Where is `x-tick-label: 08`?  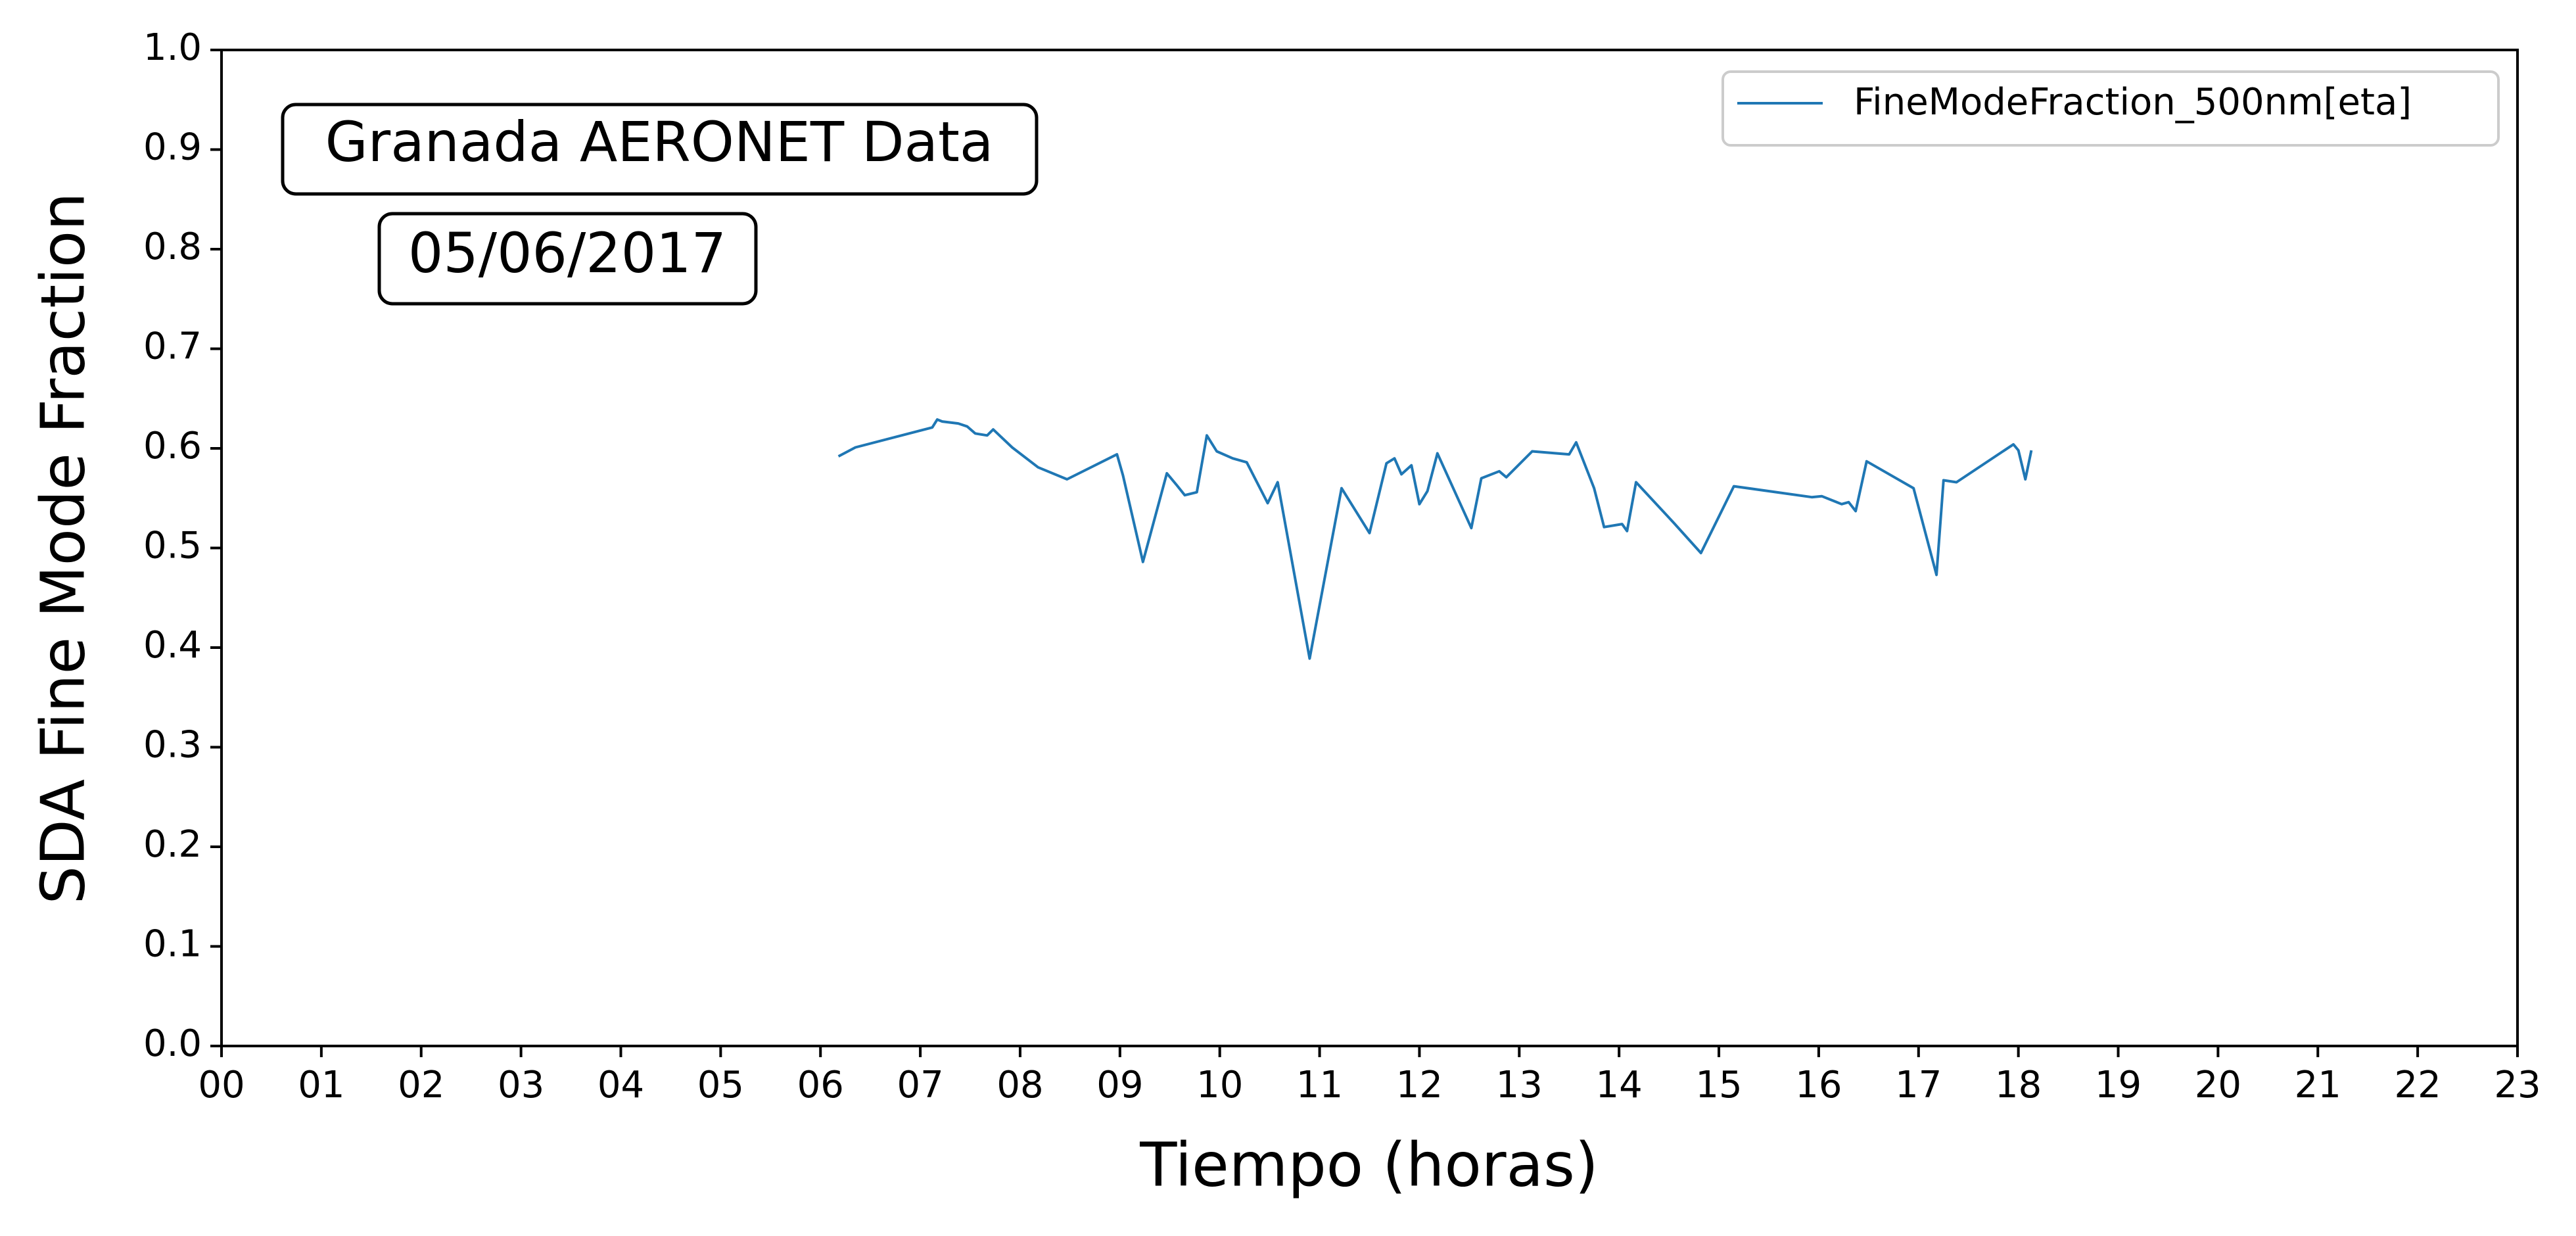
x-tick-label: 08 is located at coordinates (1019, 1085).